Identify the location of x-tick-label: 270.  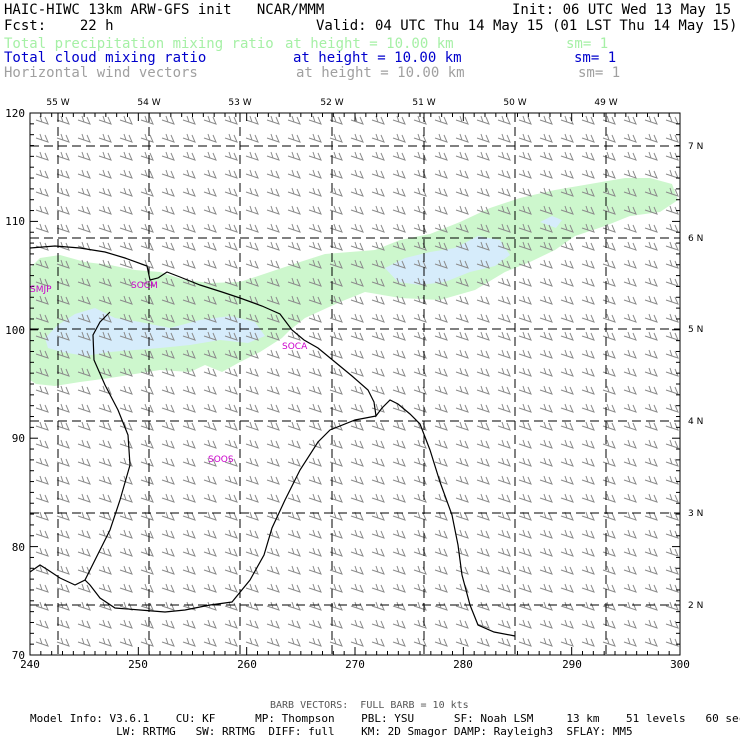
(355, 664).